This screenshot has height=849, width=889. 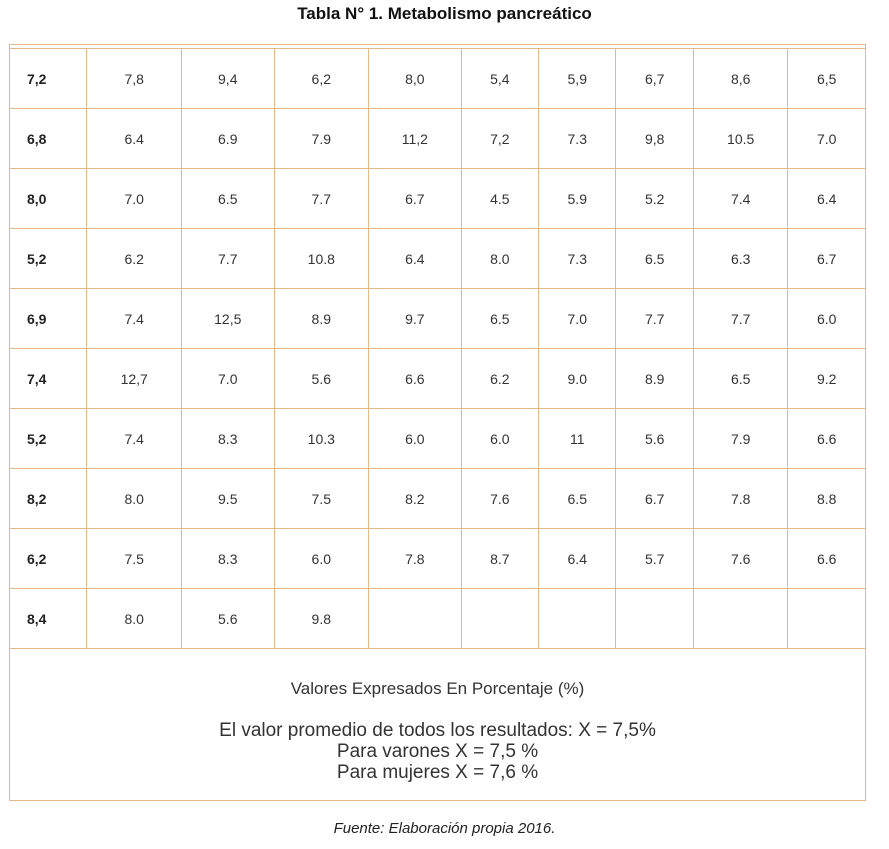 I want to click on table-cell: 6,5, so click(x=826, y=78).